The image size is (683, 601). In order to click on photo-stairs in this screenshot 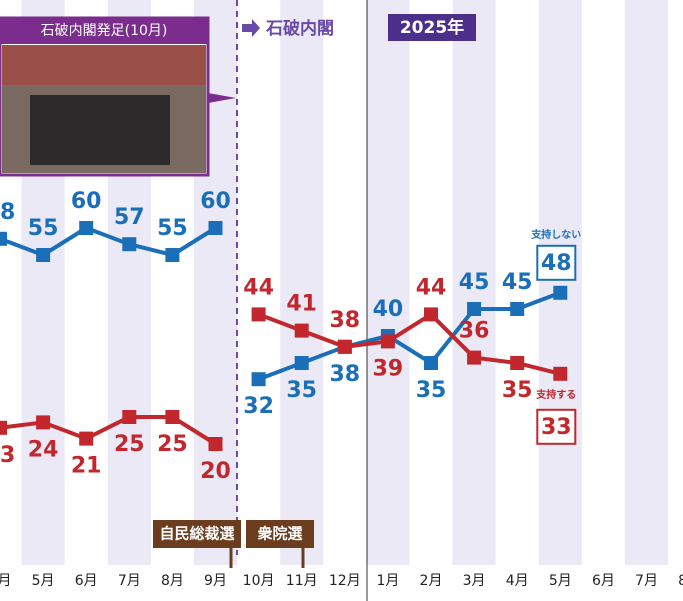, I will do `click(104, 65)`.